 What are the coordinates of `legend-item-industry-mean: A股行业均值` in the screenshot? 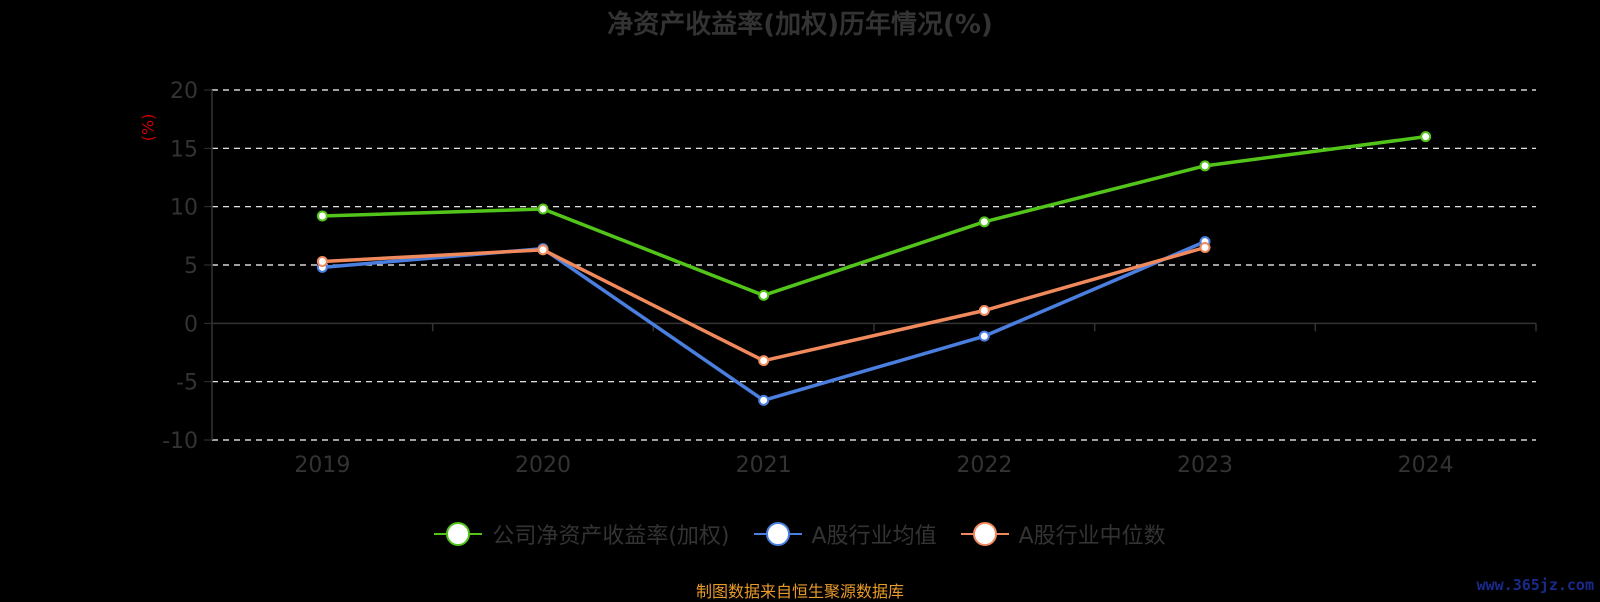 It's located at (845, 534).